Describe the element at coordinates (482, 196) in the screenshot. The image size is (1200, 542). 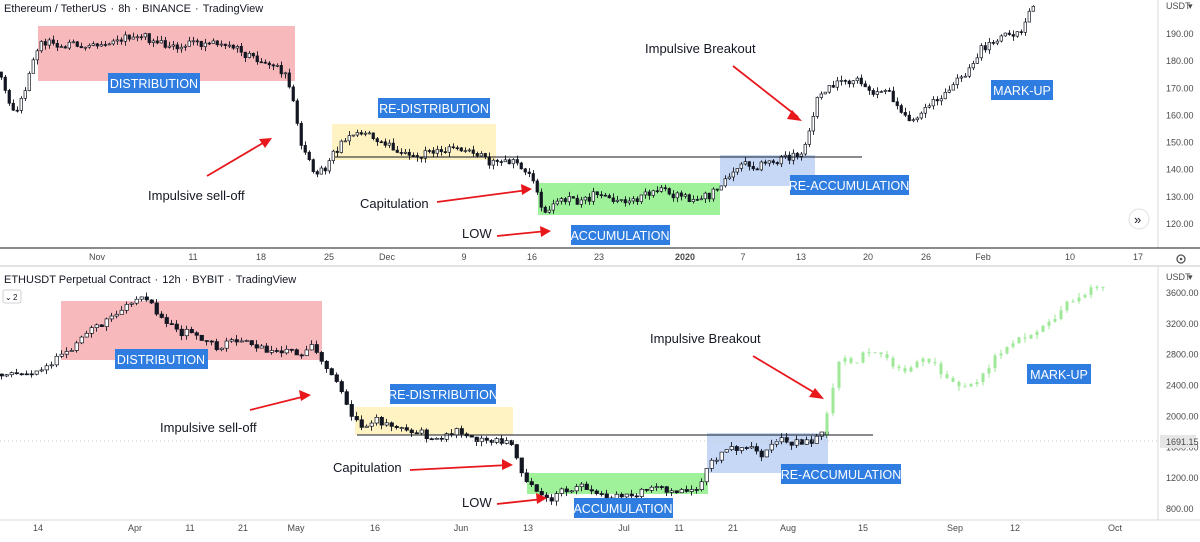
I see `top-arrow-capitulation` at that location.